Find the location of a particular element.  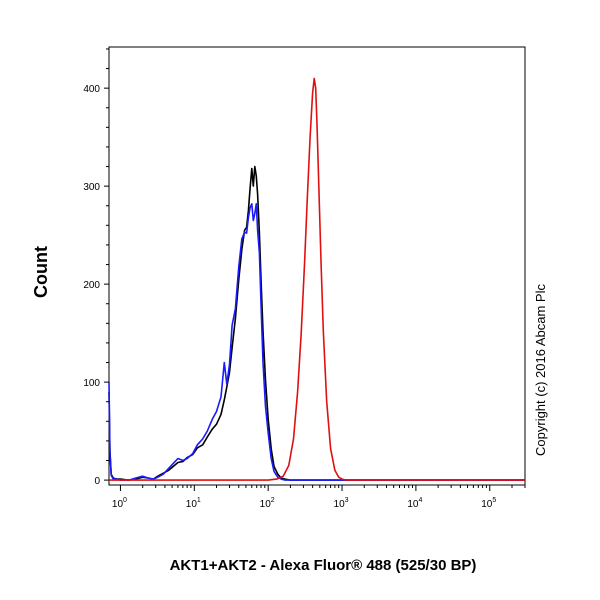

x-tick-label-5: 10⁵ is located at coordinates (488, 503).